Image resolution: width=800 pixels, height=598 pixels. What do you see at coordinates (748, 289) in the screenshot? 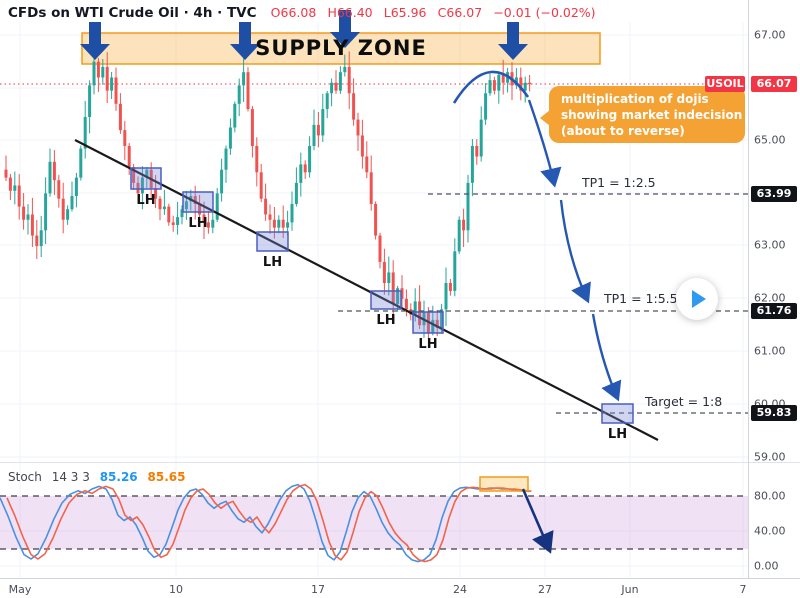
I see `price-axis-divider` at bounding box center [748, 289].